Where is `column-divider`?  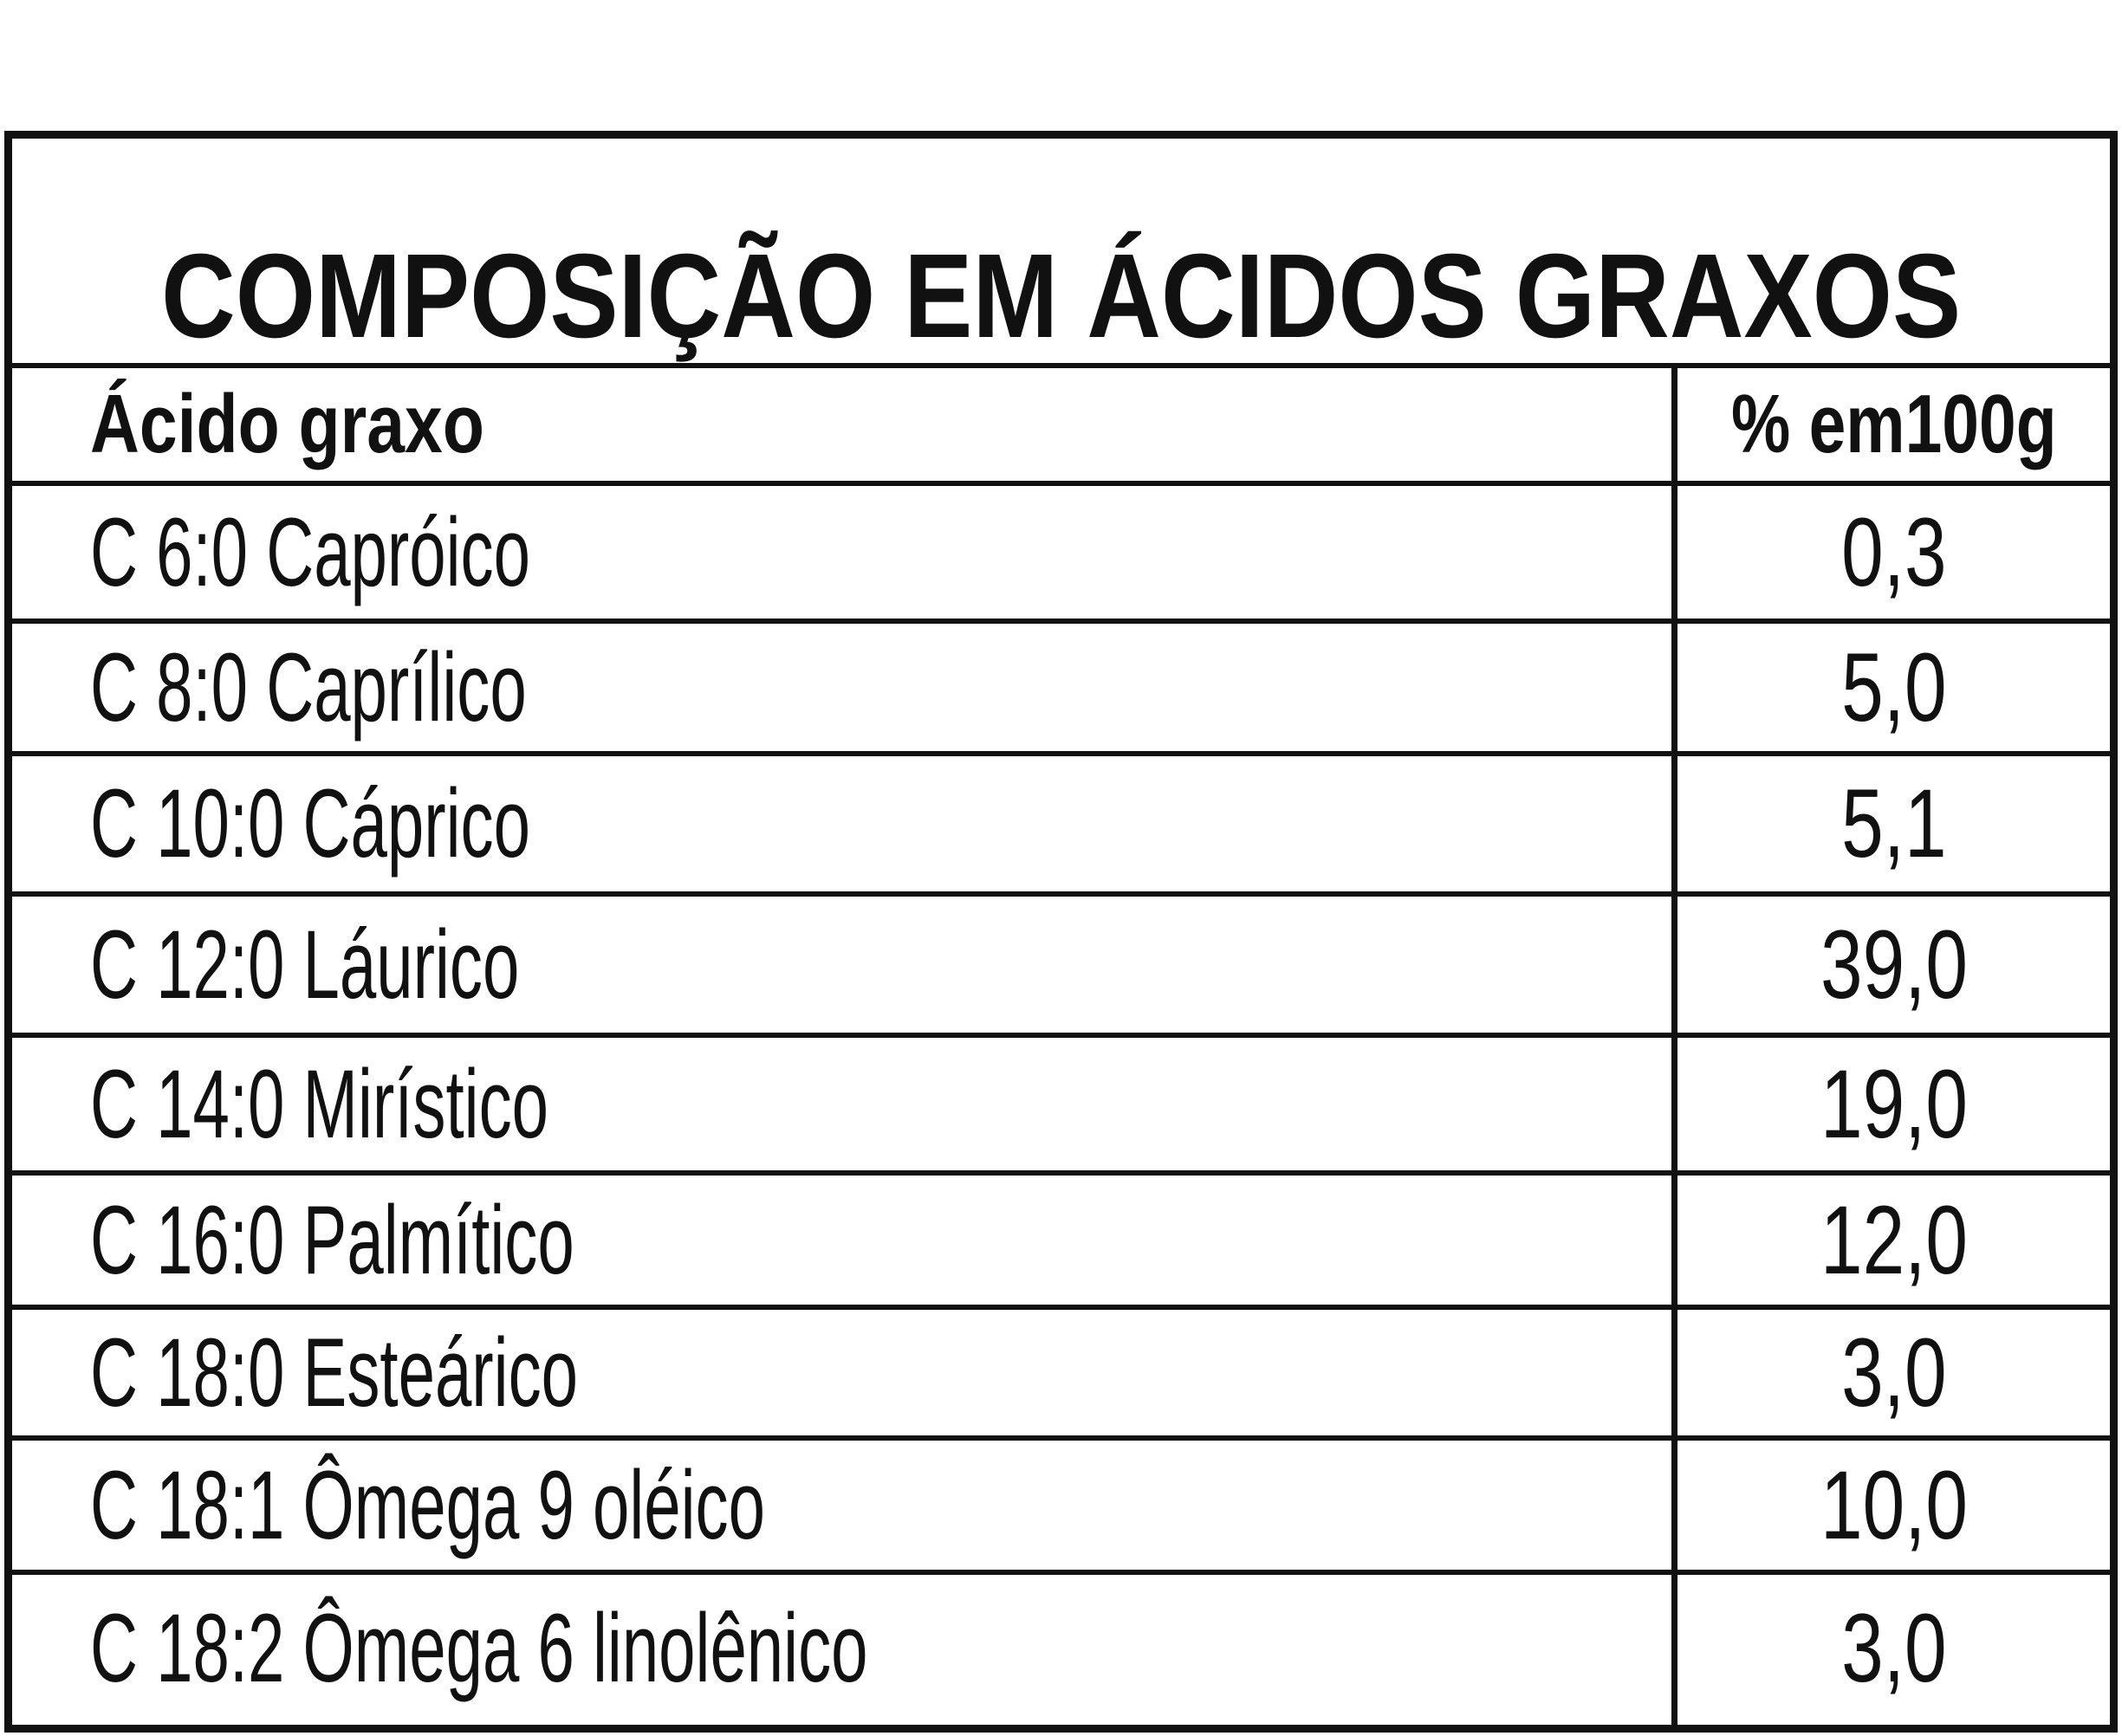 column-divider is located at coordinates (1674, 1045).